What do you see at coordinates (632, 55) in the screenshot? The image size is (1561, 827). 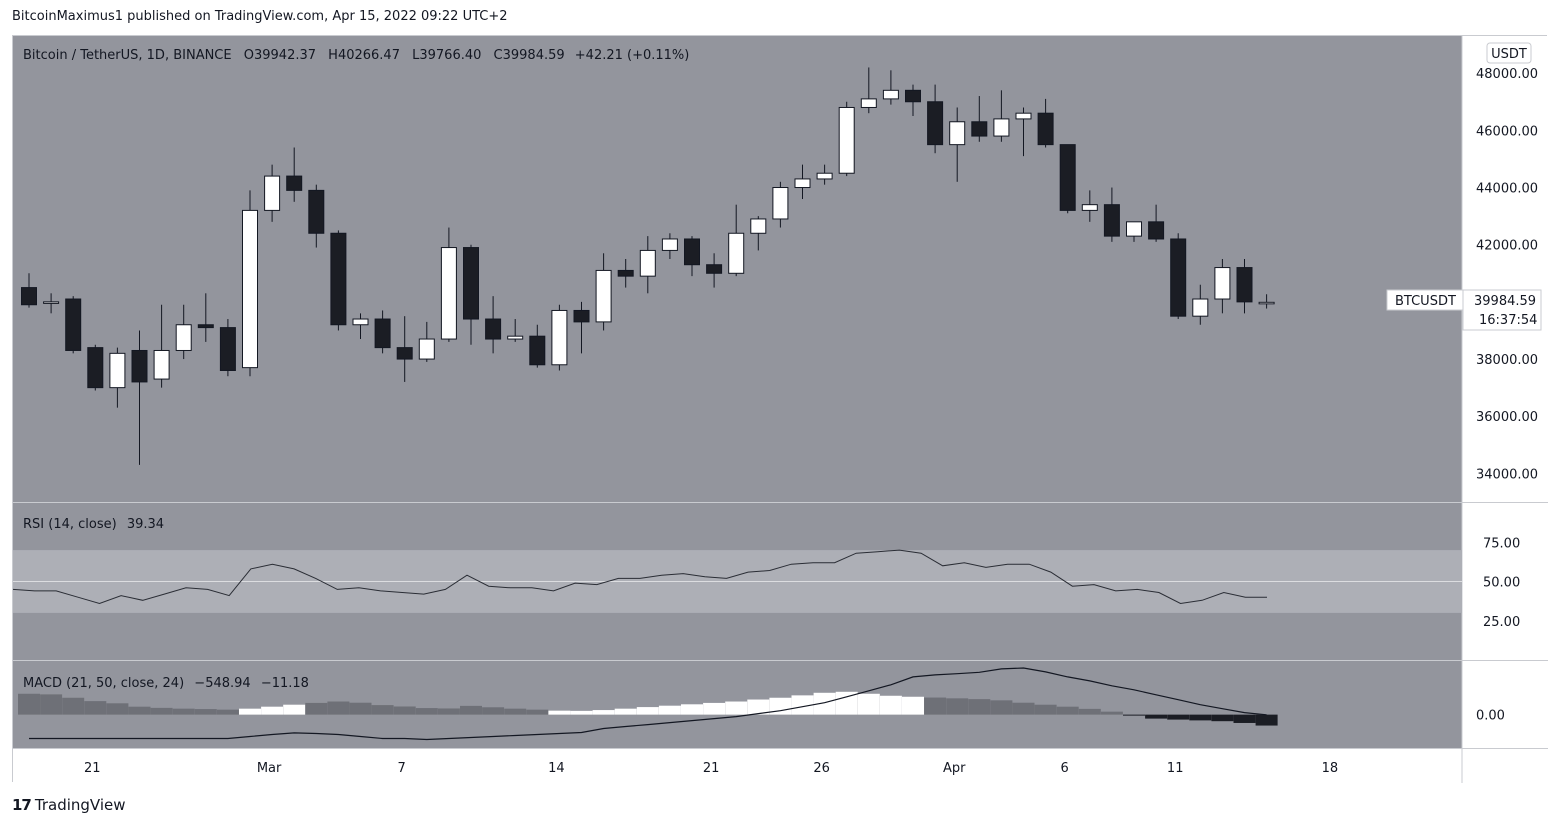 I see `change-value: +42.21 (+0.11%)` at bounding box center [632, 55].